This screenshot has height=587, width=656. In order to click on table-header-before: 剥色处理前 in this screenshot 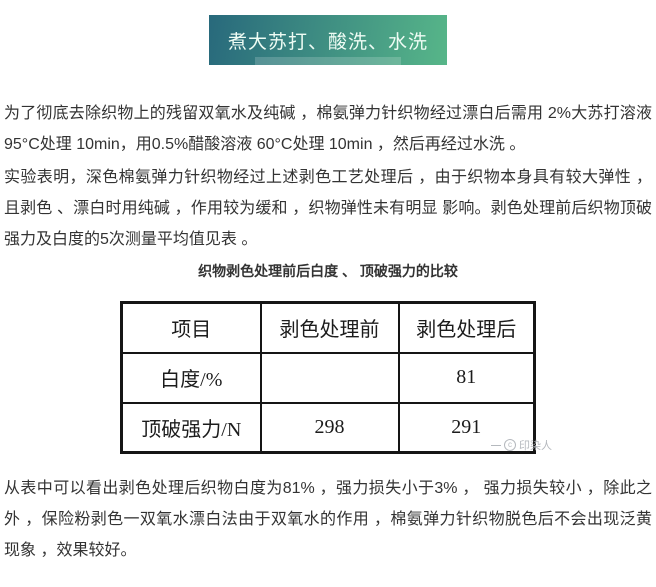, I will do `click(329, 327)`.